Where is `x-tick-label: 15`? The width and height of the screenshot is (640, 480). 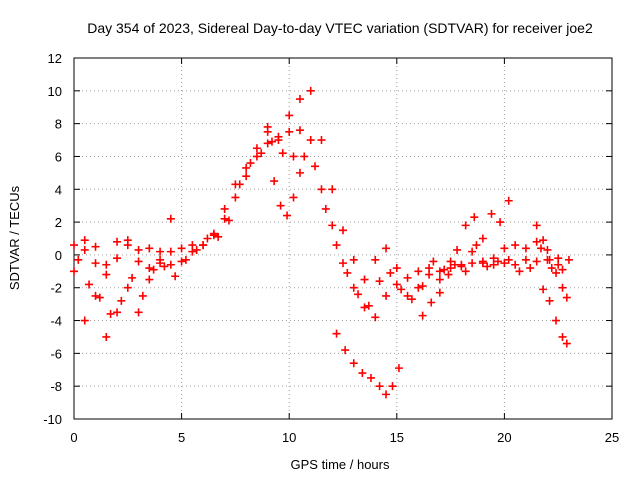
x-tick-label: 15 is located at coordinates (397, 437).